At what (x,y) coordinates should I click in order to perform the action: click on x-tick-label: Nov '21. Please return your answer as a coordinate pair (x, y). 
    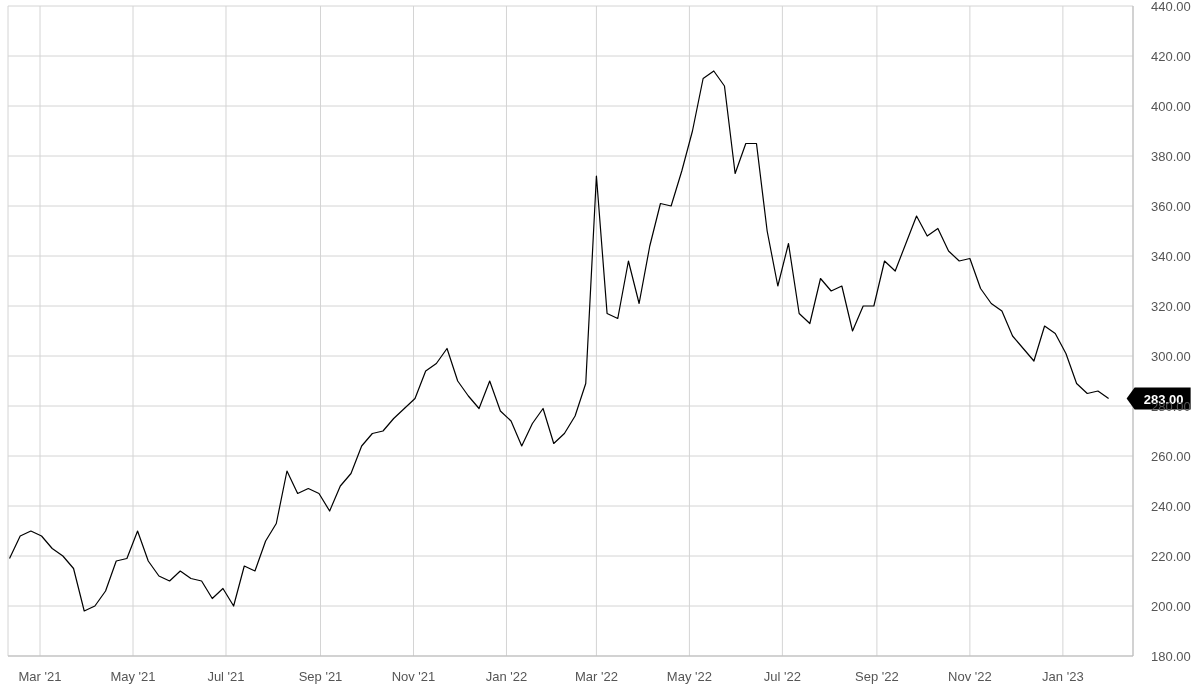
    Looking at the image, I should click on (413, 677).